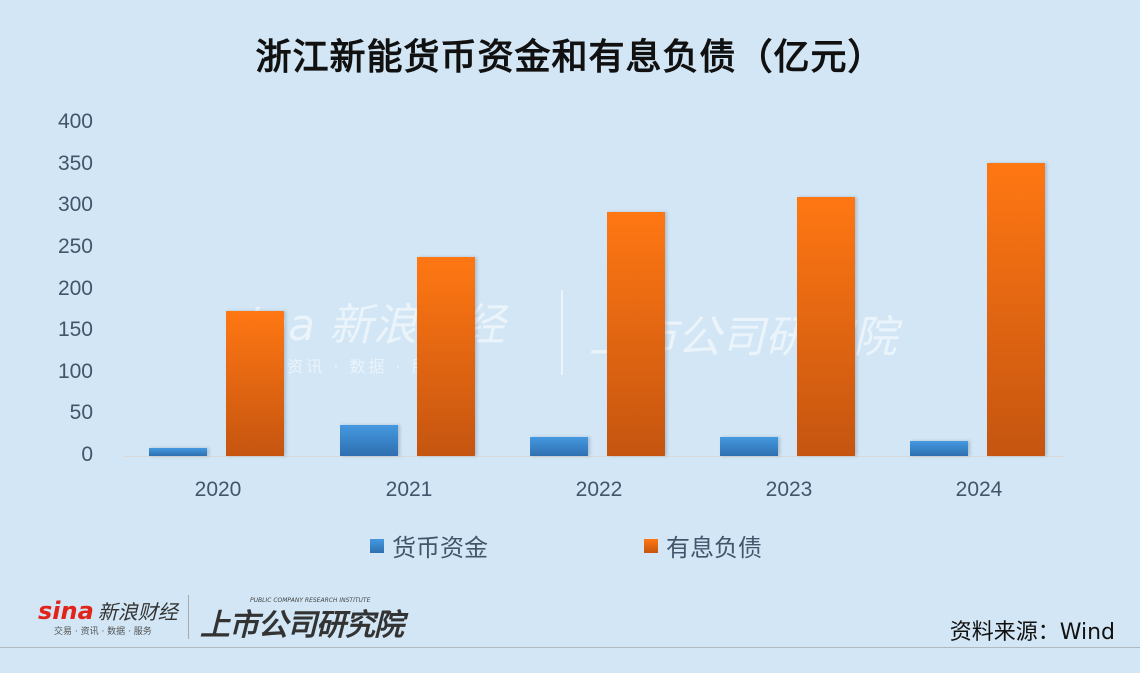  Describe the element at coordinates (749, 446) in the screenshot. I see `bar-cash-2023` at that location.